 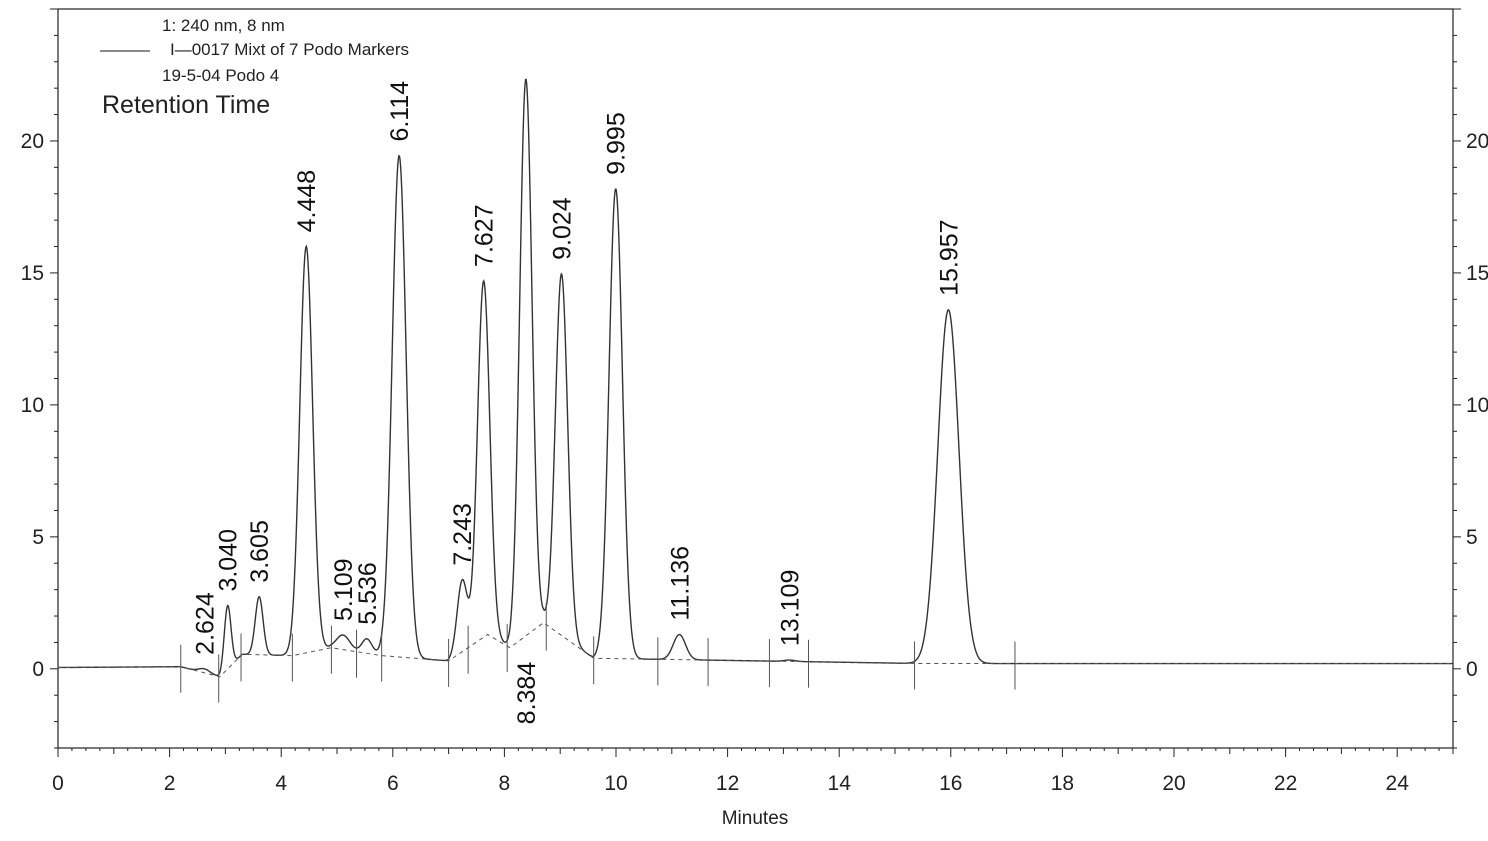 I want to click on peak-label: 13.109, so click(x=790, y=608).